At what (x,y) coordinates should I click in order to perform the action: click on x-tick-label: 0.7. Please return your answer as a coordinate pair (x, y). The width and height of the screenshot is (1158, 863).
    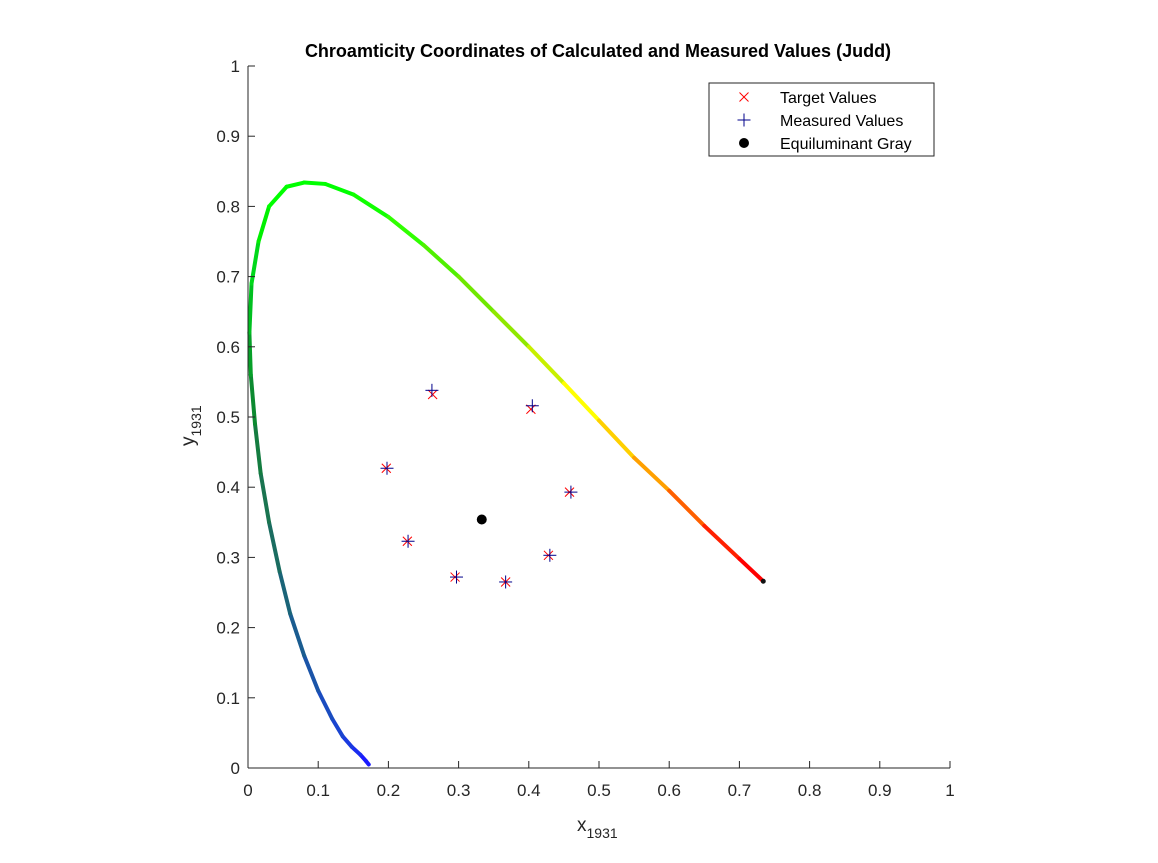
    Looking at the image, I should click on (740, 790).